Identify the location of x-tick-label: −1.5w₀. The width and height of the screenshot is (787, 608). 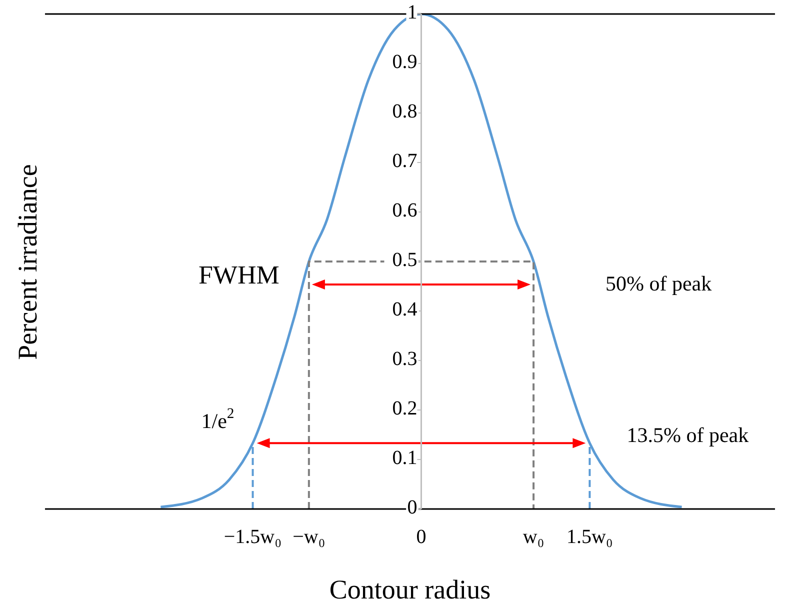
(253, 537).